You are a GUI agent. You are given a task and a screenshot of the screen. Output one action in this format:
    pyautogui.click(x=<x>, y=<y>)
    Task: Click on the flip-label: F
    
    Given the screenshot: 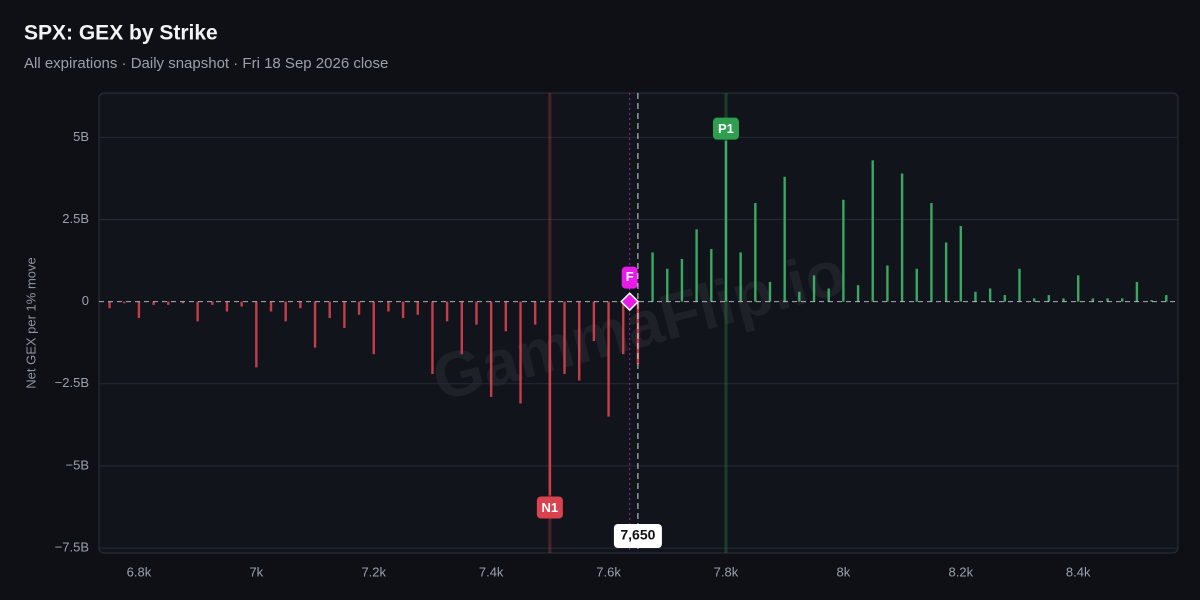 What is the action you would take?
    pyautogui.click(x=630, y=276)
    